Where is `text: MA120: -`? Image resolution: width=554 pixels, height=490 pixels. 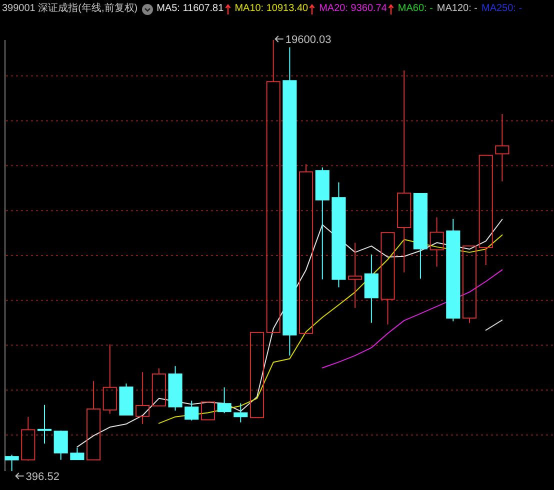
text: MA120: - is located at coordinates (457, 9).